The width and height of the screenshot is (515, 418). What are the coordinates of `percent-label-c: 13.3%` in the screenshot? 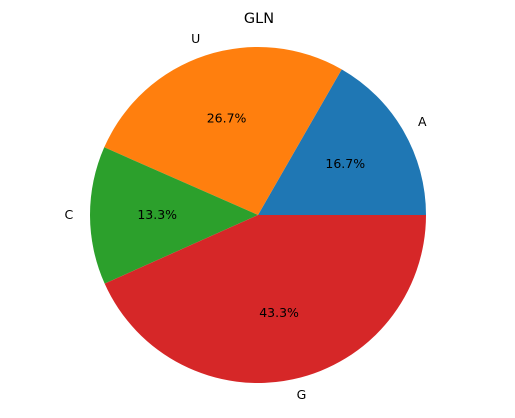 It's located at (157, 214).